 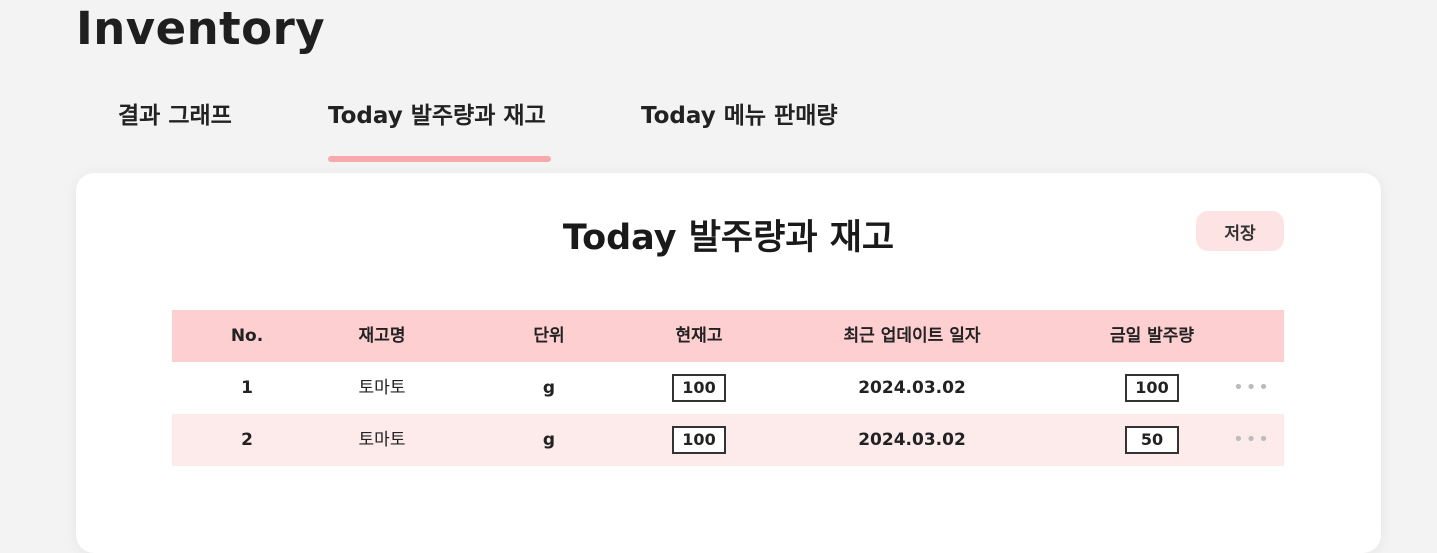 I want to click on row-order-cell: 100, so click(x=1152, y=388).